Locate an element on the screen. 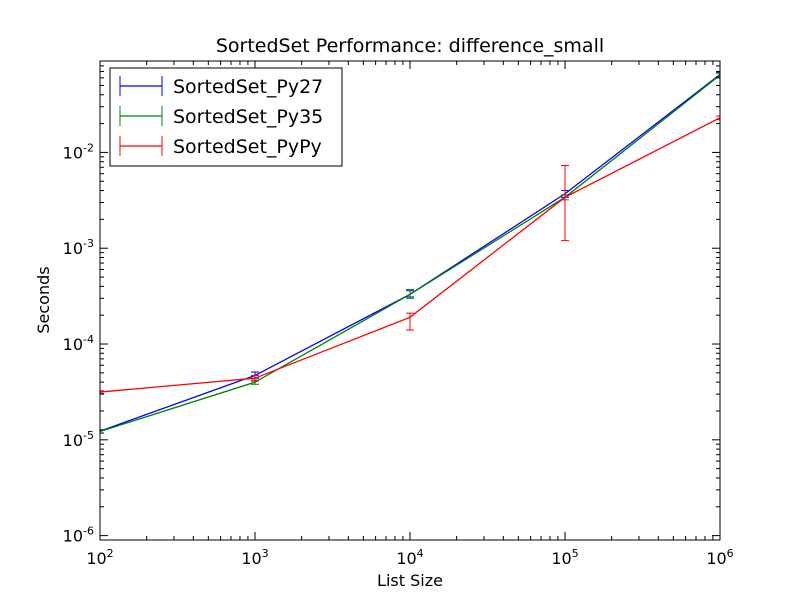  legend-frame is located at coordinates (226, 117).